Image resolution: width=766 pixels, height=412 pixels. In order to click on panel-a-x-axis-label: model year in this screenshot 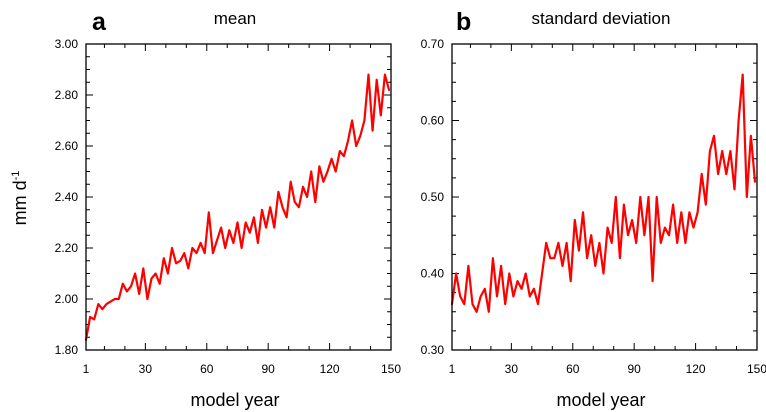, I will do `click(234, 400)`.